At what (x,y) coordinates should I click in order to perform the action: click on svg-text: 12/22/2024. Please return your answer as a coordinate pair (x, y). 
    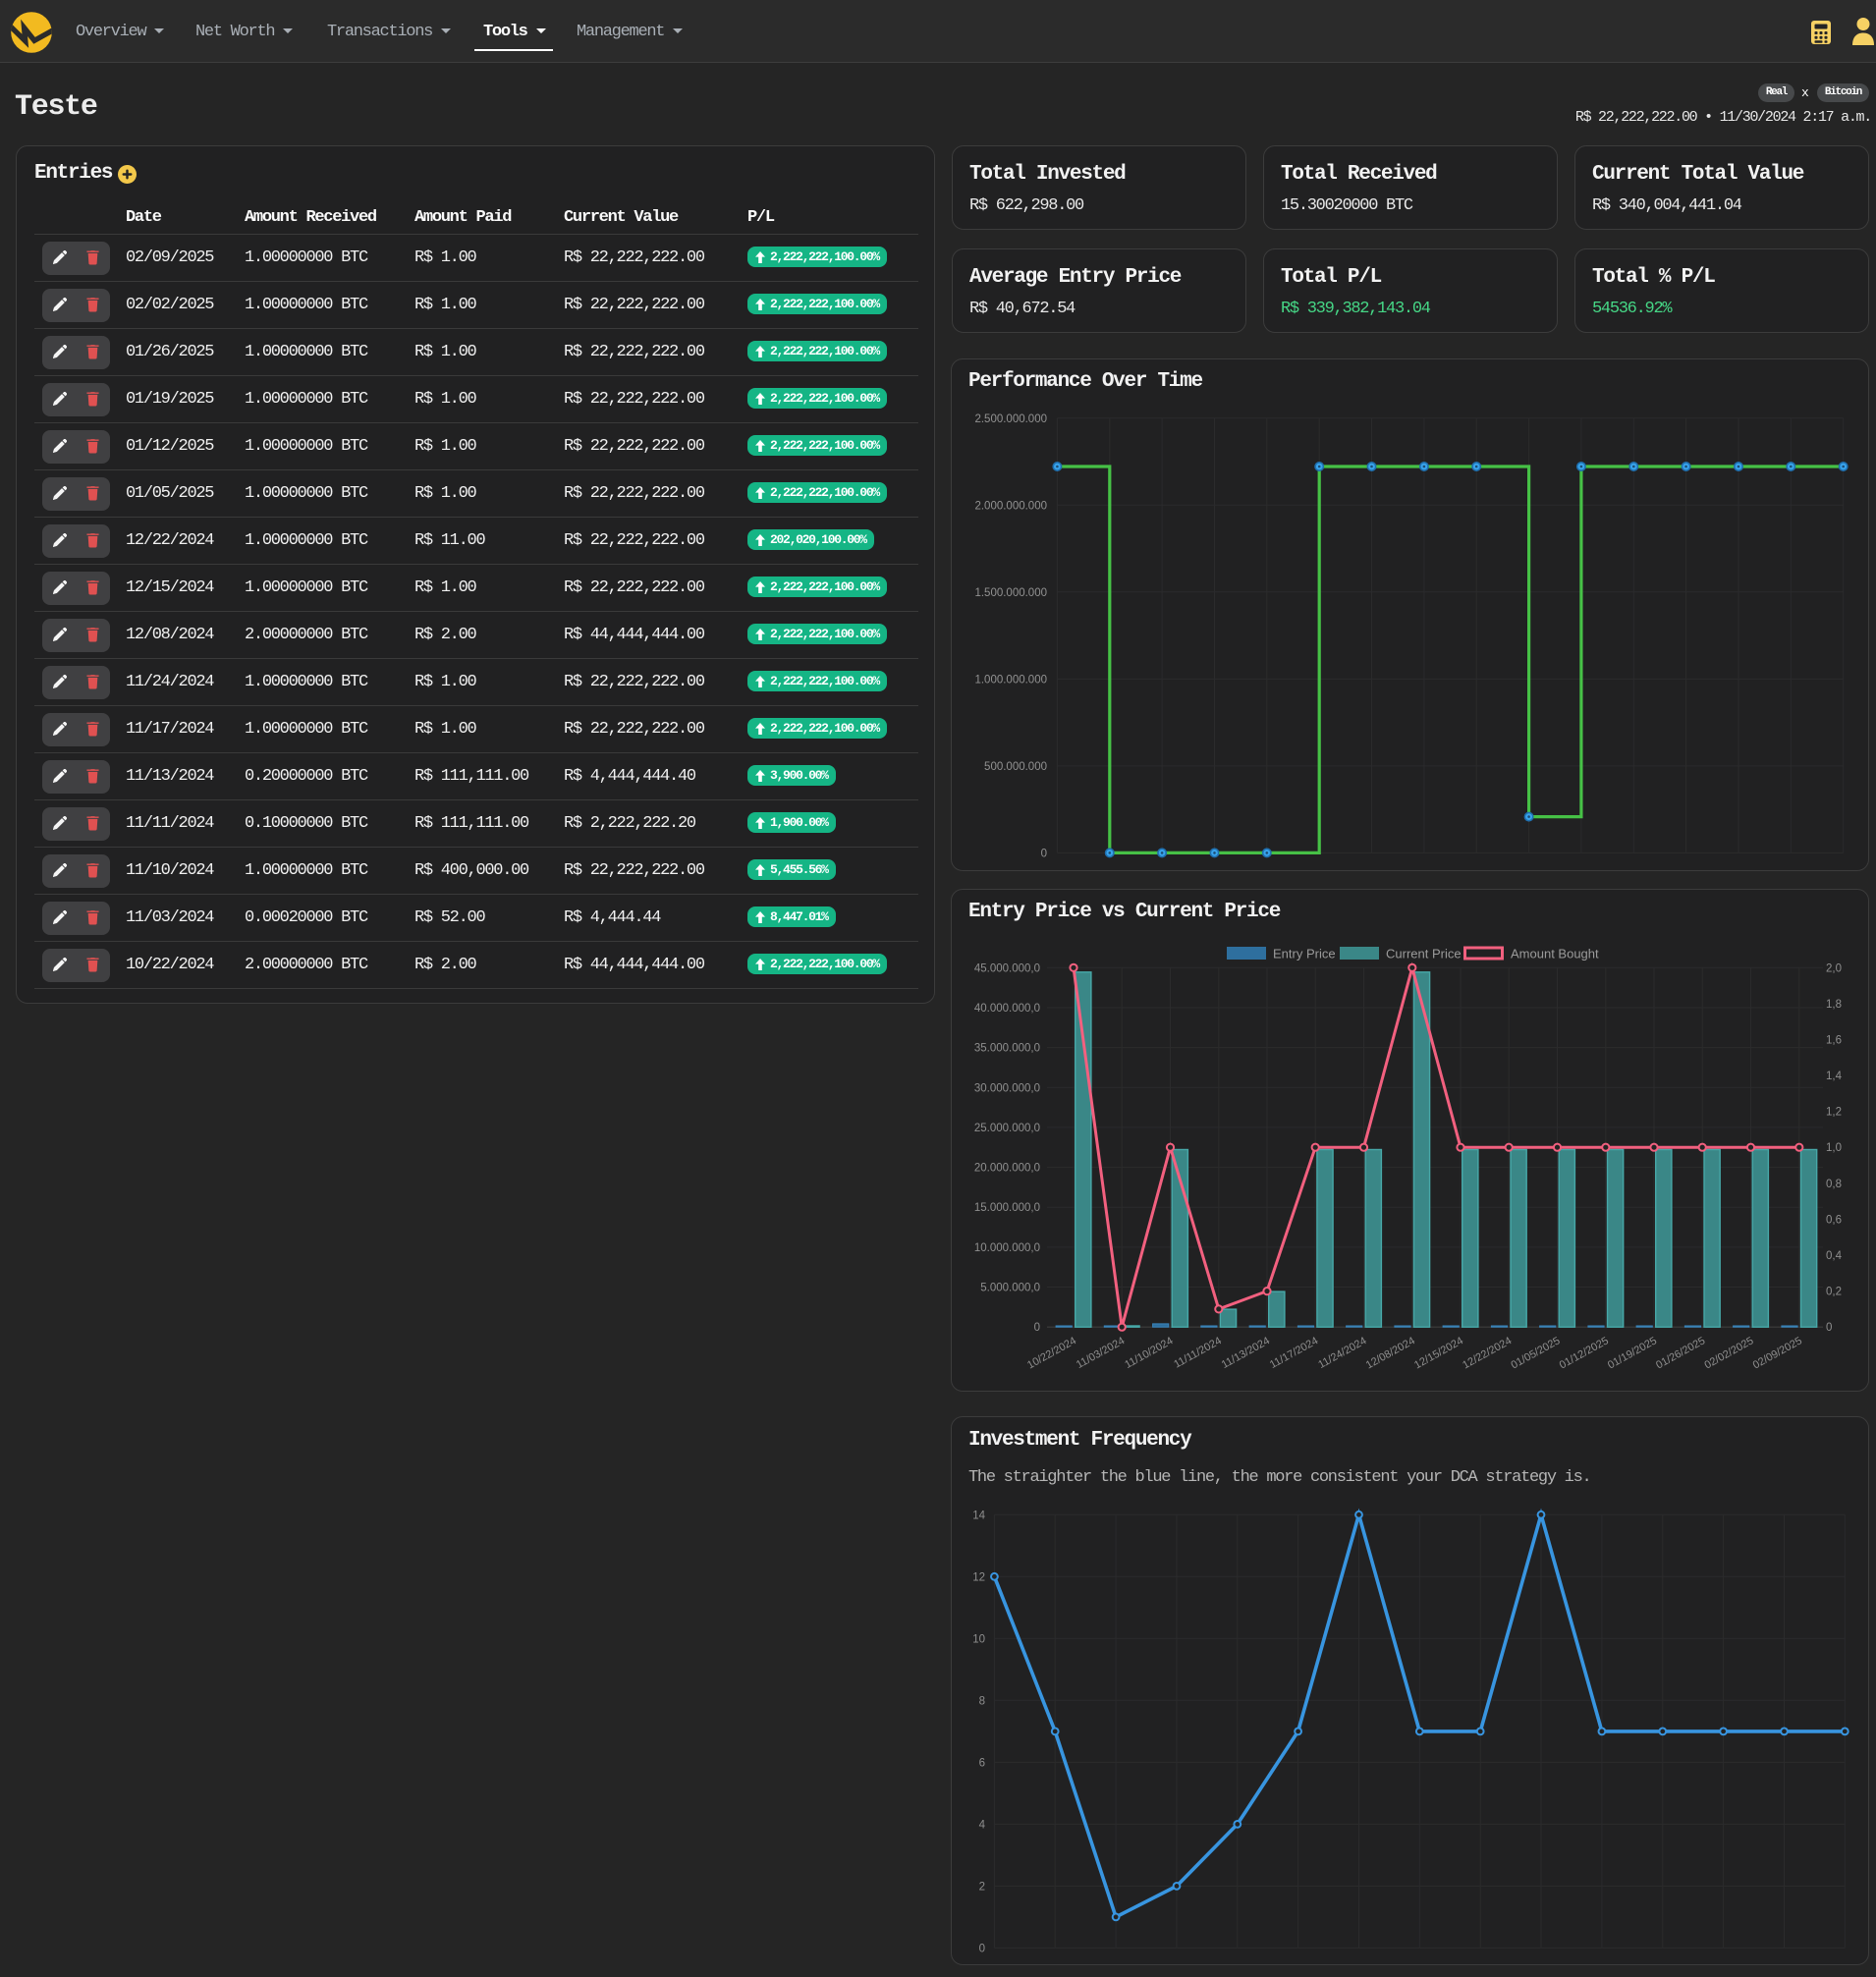
    Looking at the image, I should click on (1487, 1353).